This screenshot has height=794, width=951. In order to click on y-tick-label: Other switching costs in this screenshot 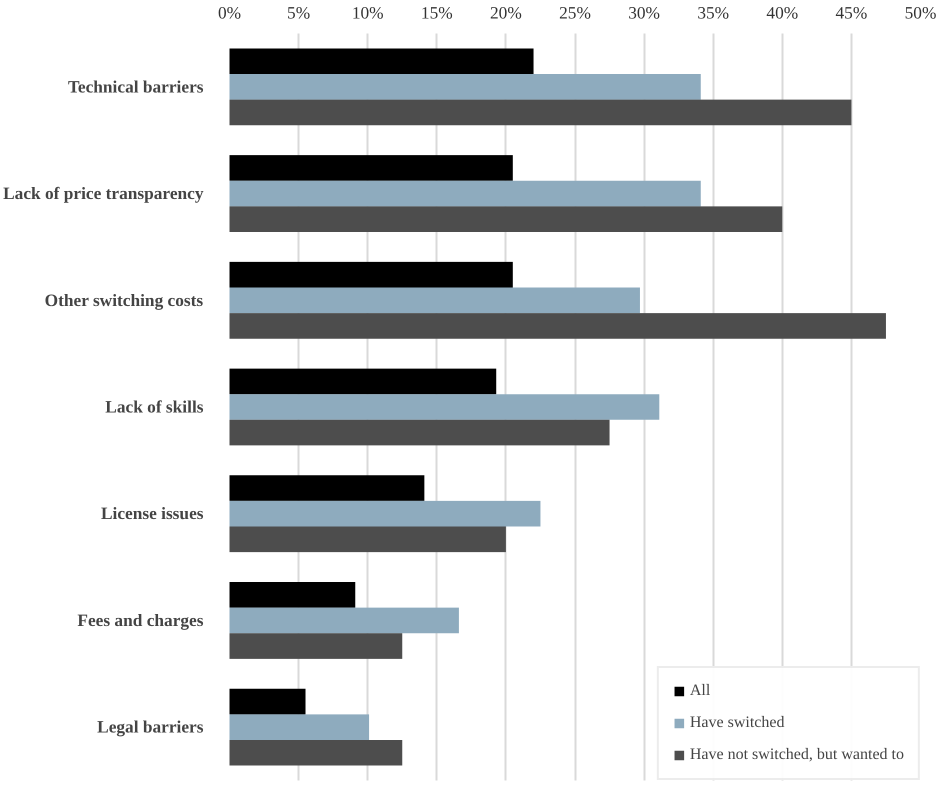, I will do `click(124, 300)`.